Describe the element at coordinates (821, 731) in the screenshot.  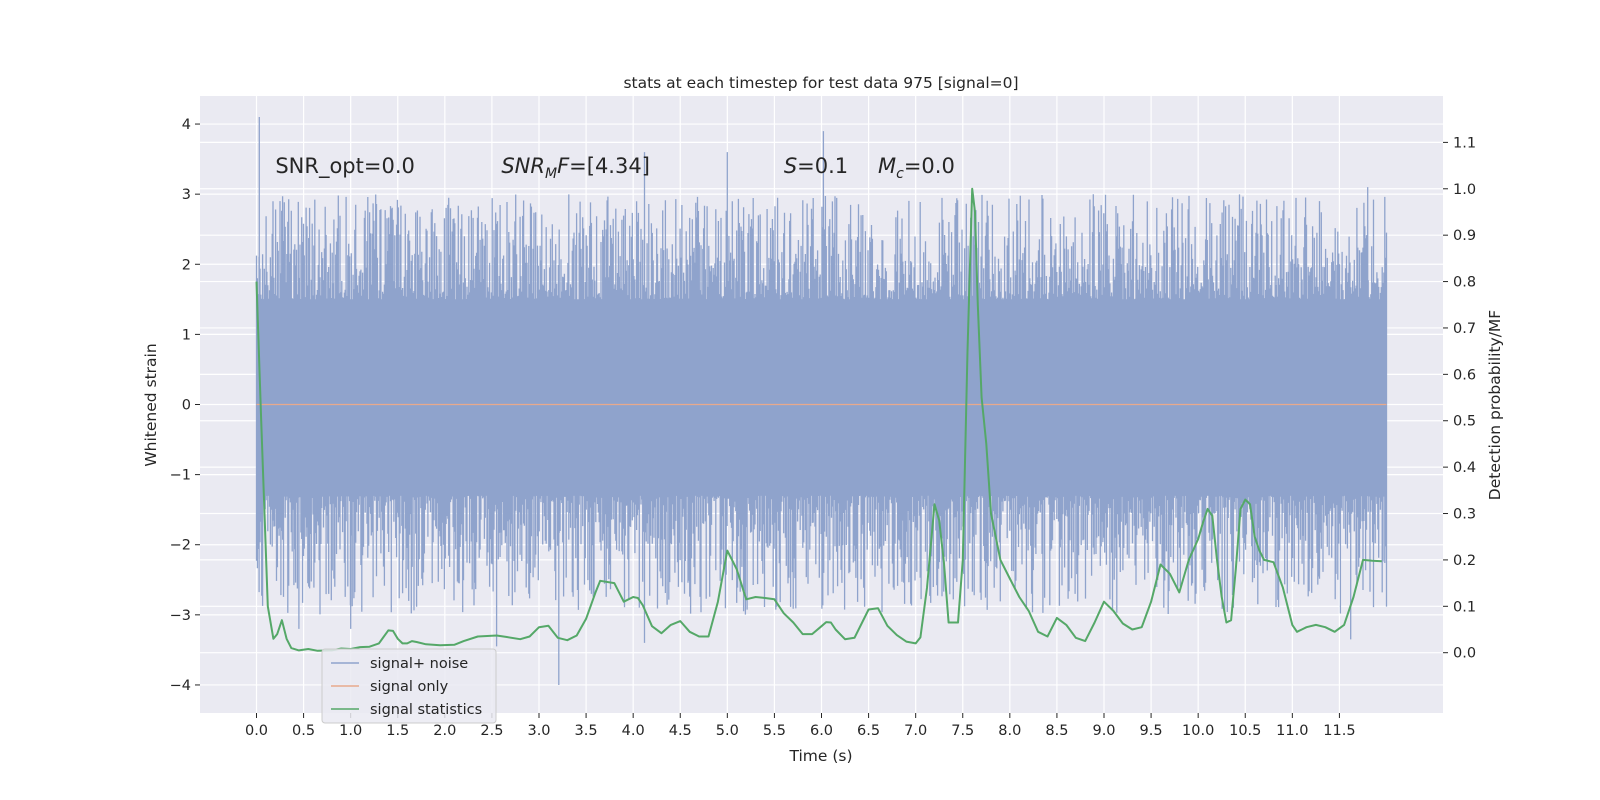
I see `x-tick-label-12: 6.0` at that location.